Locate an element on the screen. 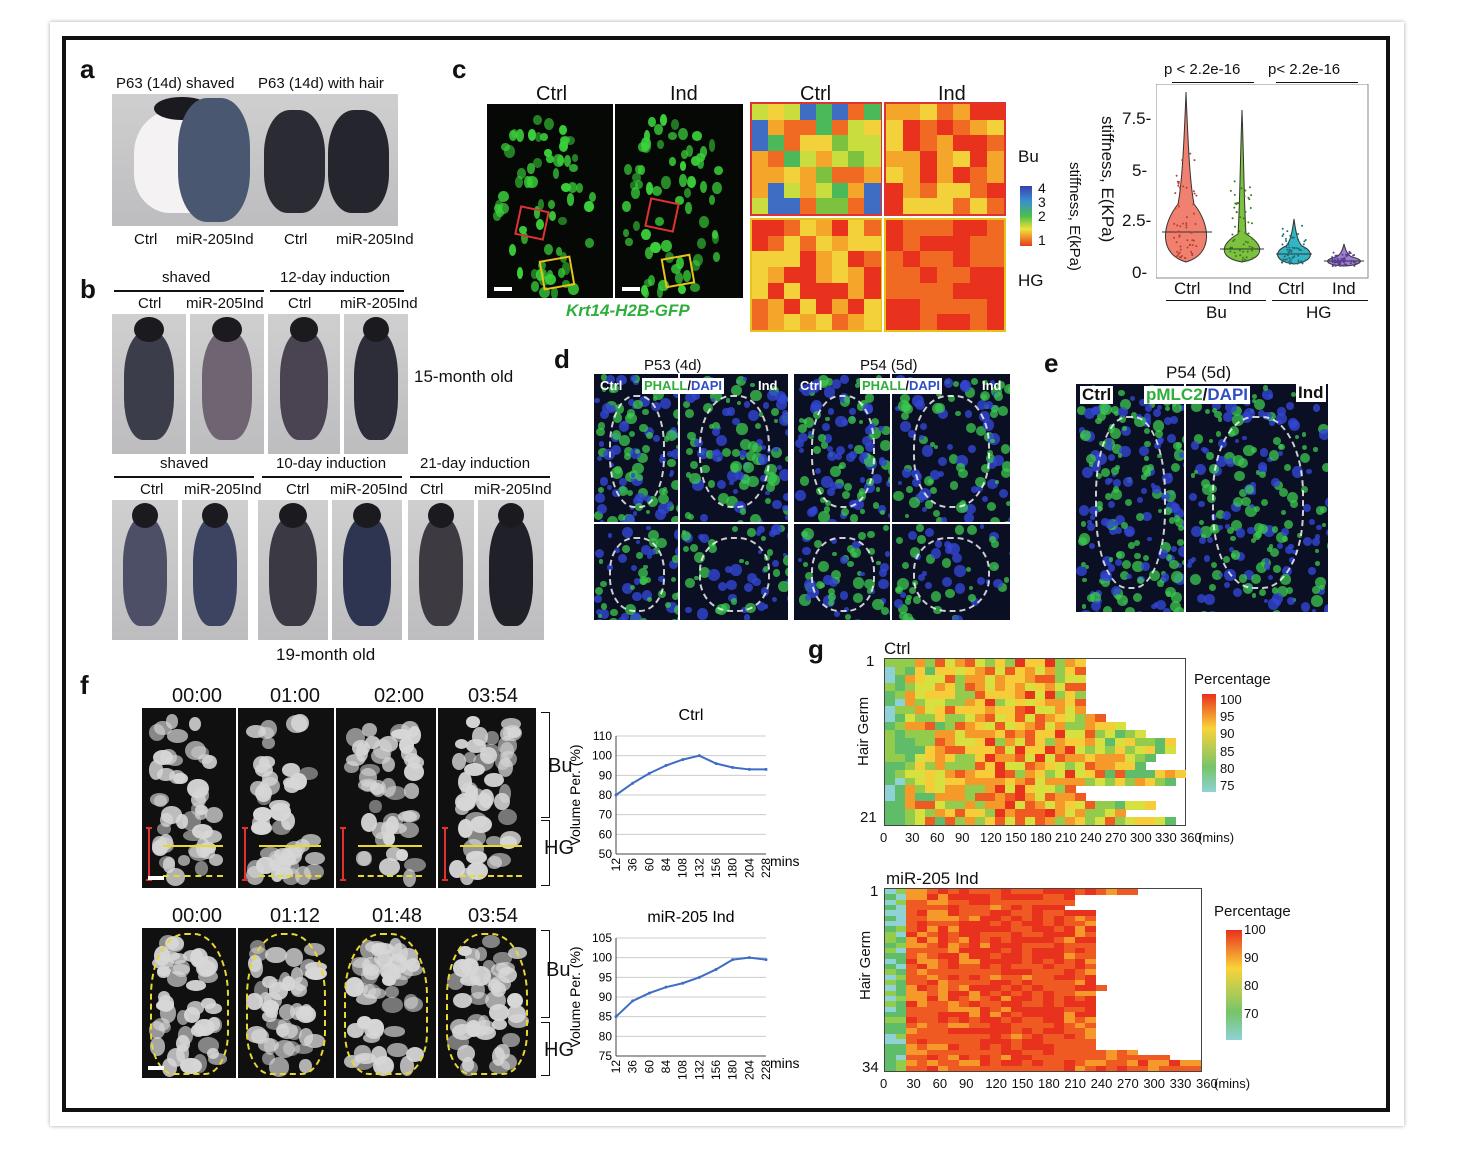  e-title: P54 (5d) is located at coordinates (1199, 372).